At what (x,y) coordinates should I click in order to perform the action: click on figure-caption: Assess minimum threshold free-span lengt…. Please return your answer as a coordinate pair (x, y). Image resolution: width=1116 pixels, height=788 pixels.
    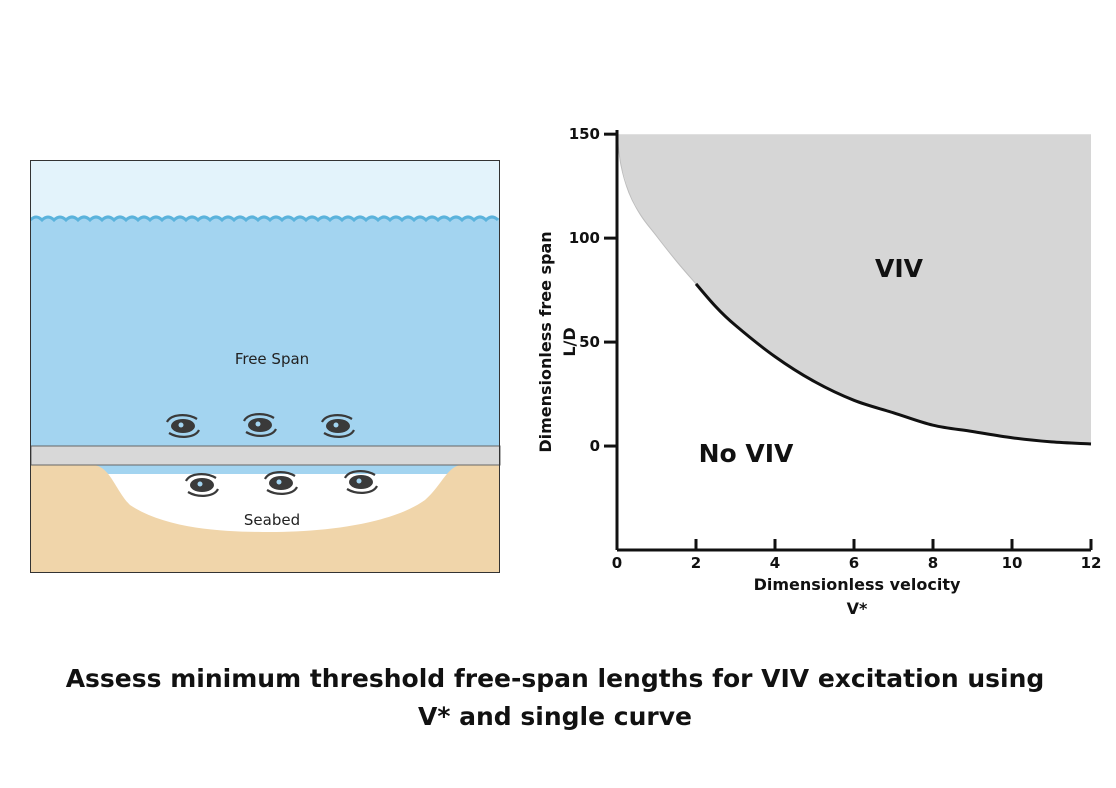
    Looking at the image, I should click on (555, 698).